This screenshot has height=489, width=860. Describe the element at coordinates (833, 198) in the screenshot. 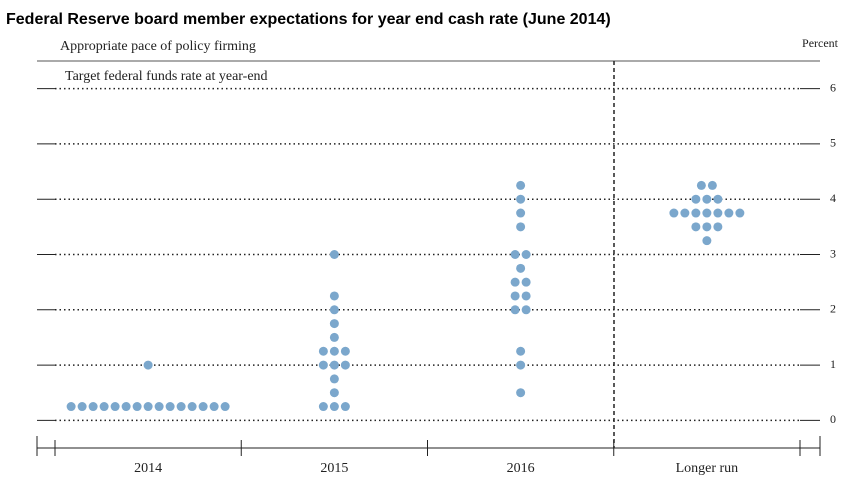

I see `y-tick-label: 4` at that location.